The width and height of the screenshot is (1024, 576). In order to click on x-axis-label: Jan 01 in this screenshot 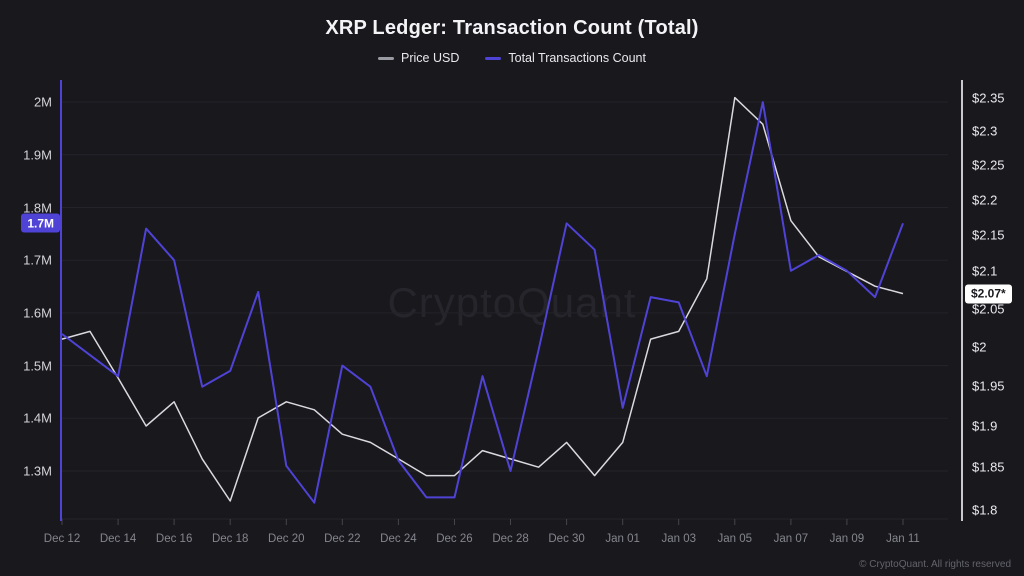, I will do `click(622, 539)`.